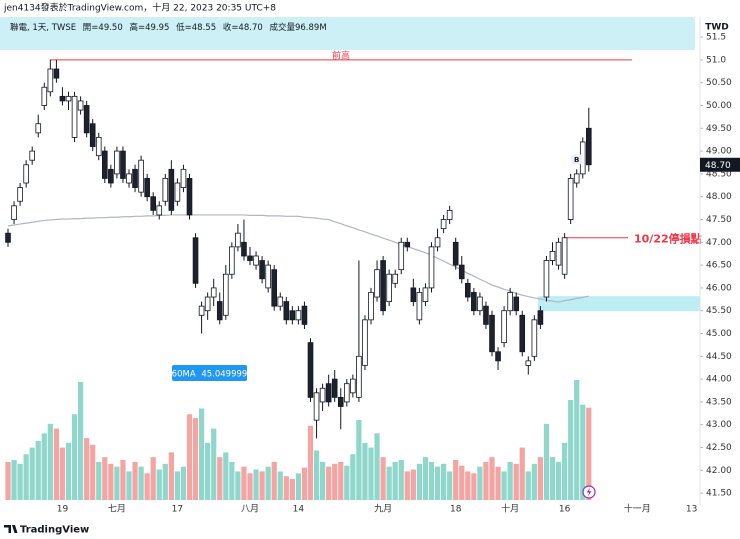  Describe the element at coordinates (719, 197) in the screenshot. I see `y-tick-label: 48.00` at that location.